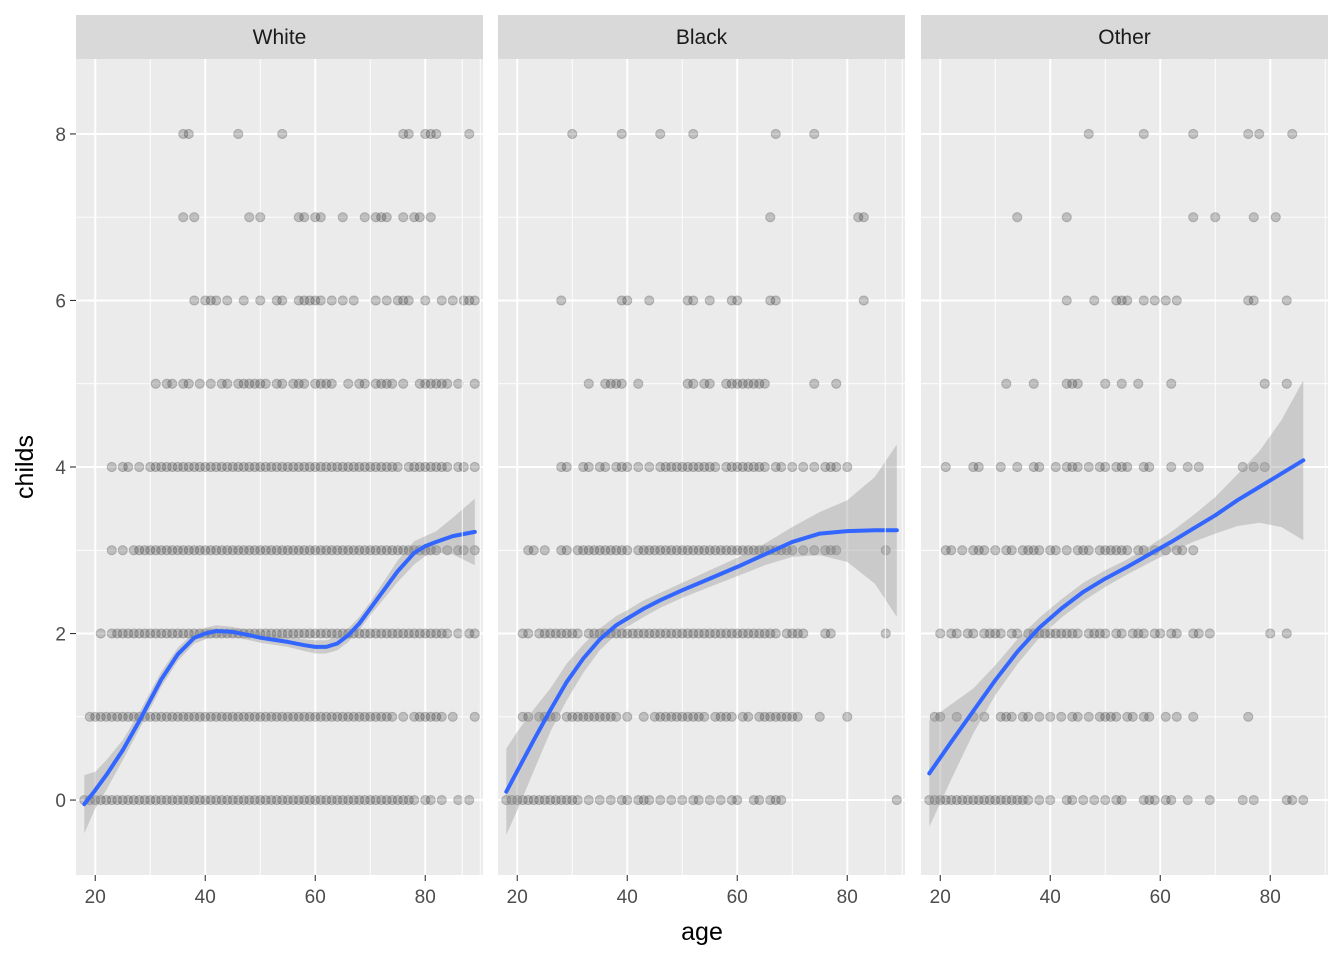 The height and width of the screenshot is (960, 1344). What do you see at coordinates (25, 467) in the screenshot?
I see `y-axis-title: childs` at bounding box center [25, 467].